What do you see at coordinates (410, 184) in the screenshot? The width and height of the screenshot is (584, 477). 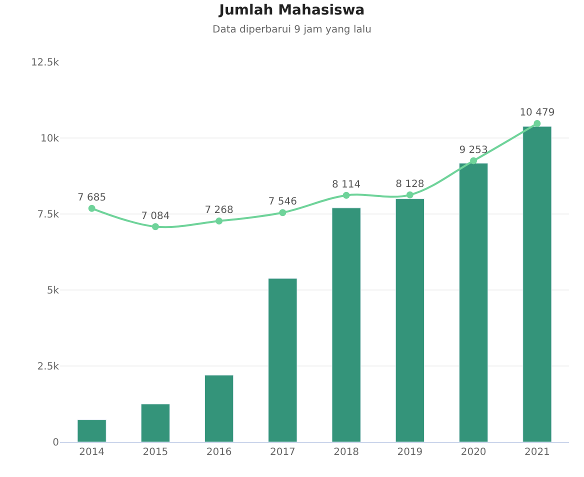 I see `data-label: 8 128` at bounding box center [410, 184].